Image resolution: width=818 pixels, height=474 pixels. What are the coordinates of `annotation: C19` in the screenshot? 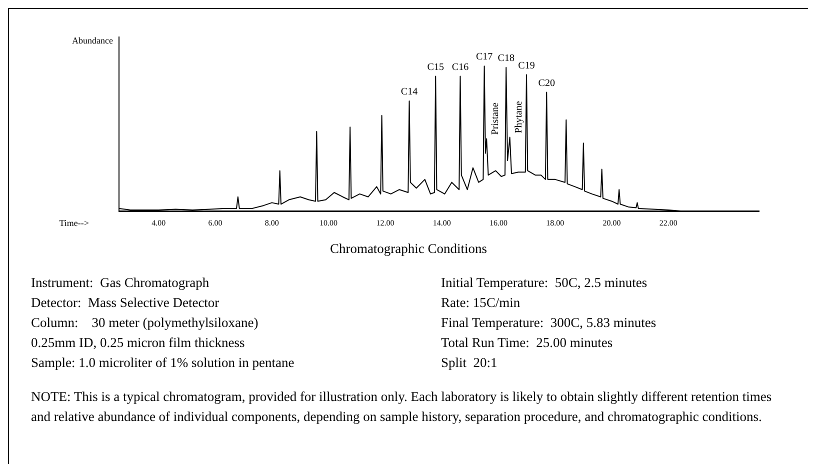 It's located at (526, 66).